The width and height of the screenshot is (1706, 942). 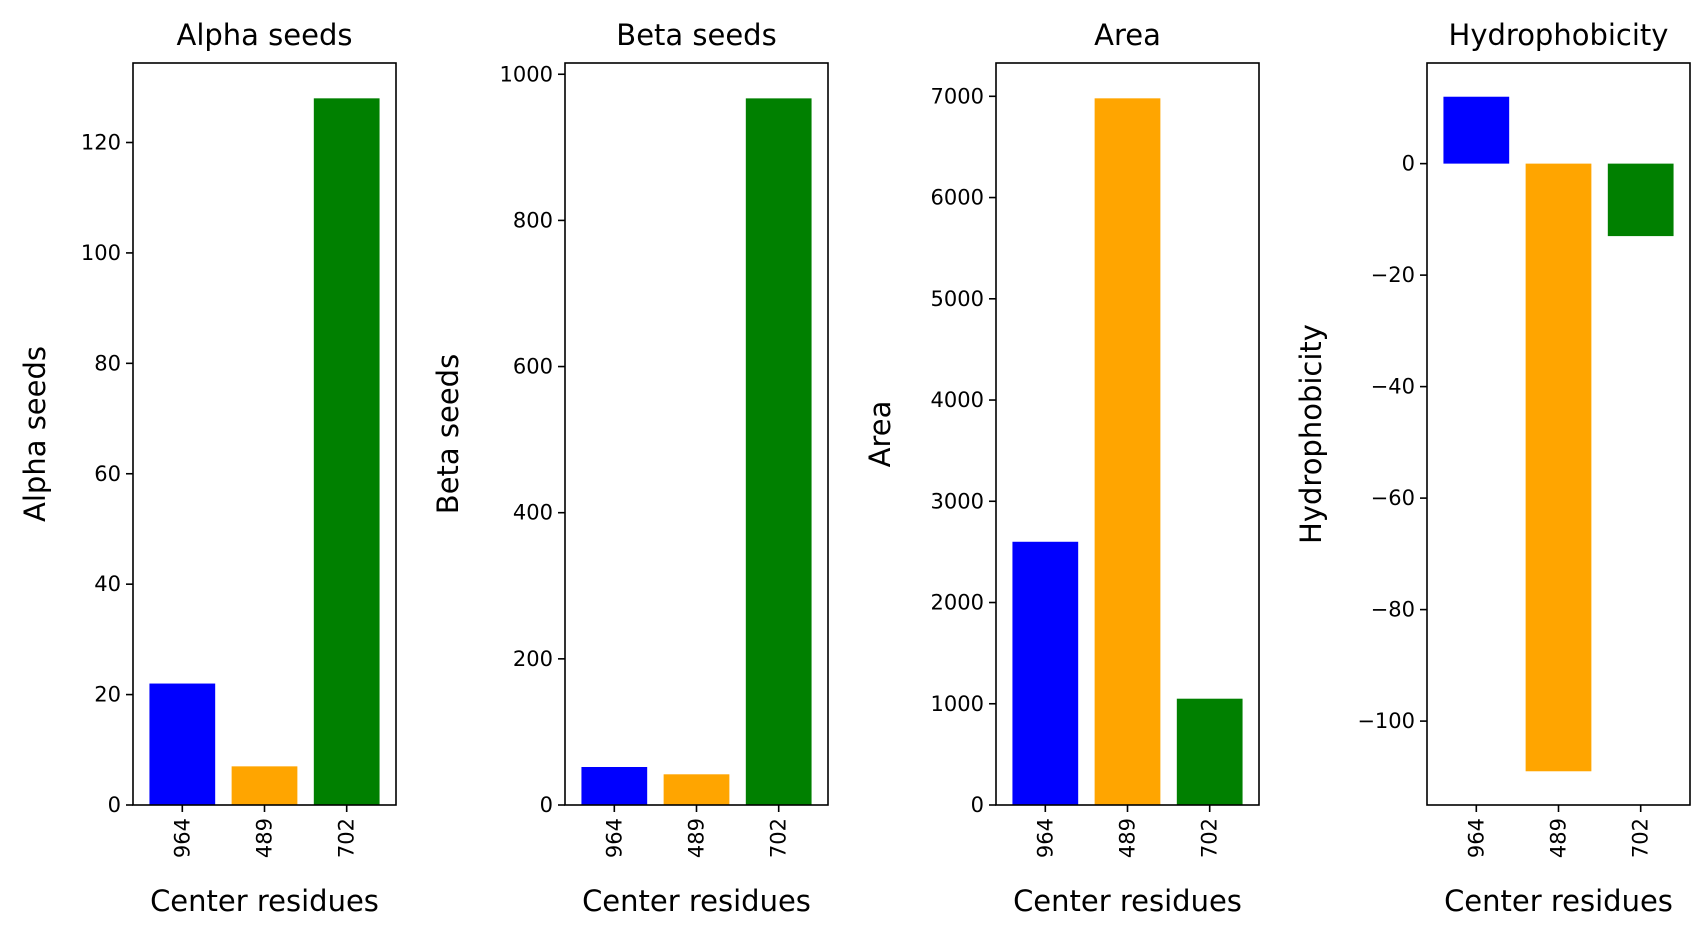 I want to click on y-axis-title: Hydrophobicity, so click(x=1311, y=434).